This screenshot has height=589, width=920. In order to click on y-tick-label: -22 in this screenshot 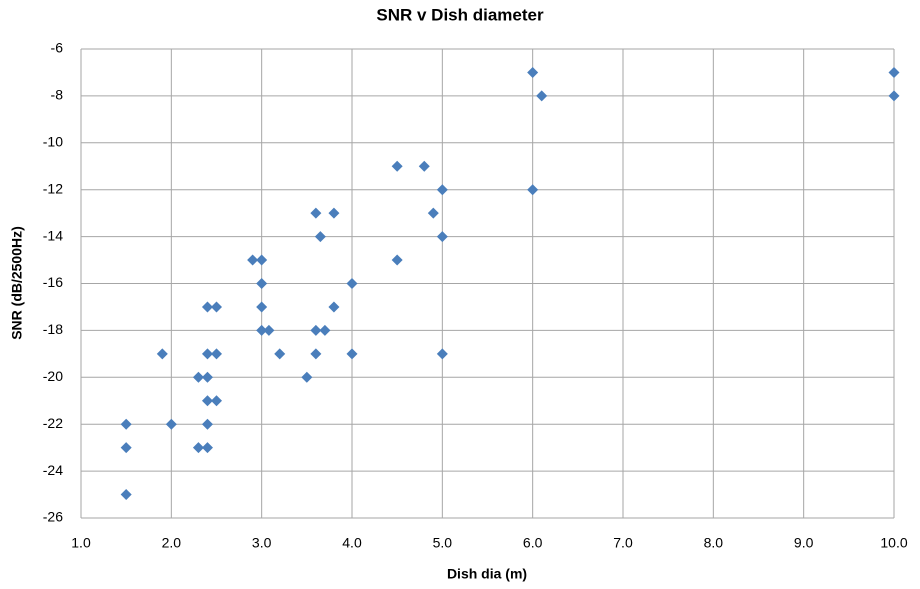, I will do `click(53, 423)`.